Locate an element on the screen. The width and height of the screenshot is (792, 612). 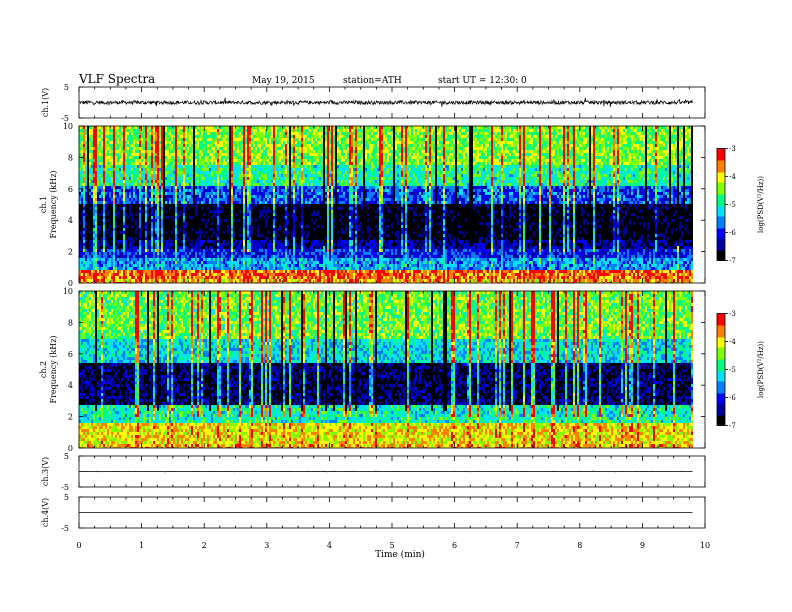
x-tick-label: 1 is located at coordinates (141, 545).